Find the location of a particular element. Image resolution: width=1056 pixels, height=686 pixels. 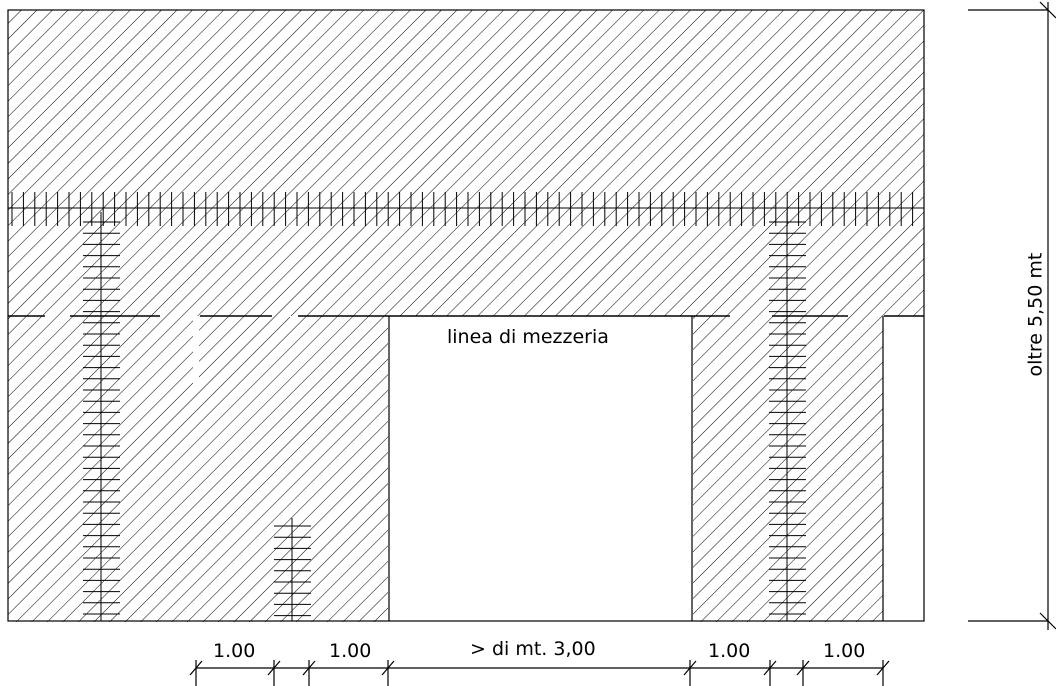

bottom-dimension is located at coordinates (539, 673).